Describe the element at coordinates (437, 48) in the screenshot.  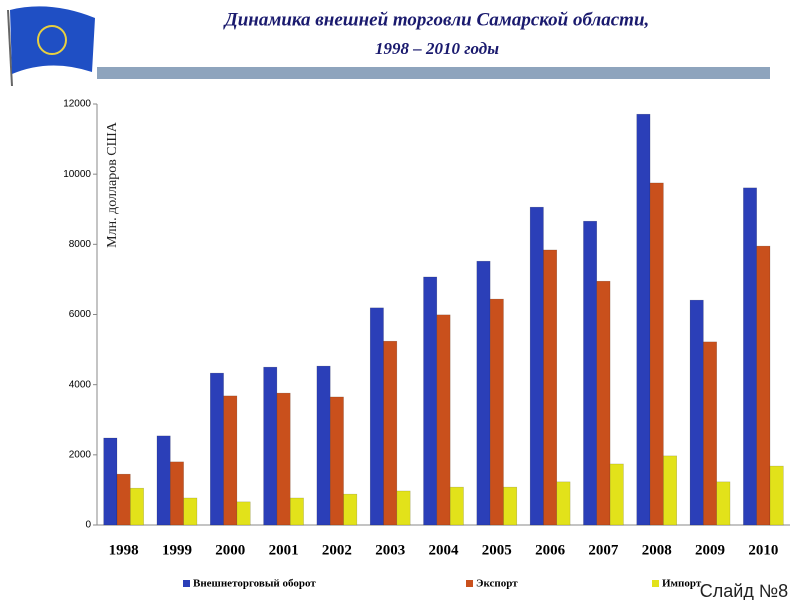
I see `chart-subtitle: 1998 – 2010 годы` at that location.